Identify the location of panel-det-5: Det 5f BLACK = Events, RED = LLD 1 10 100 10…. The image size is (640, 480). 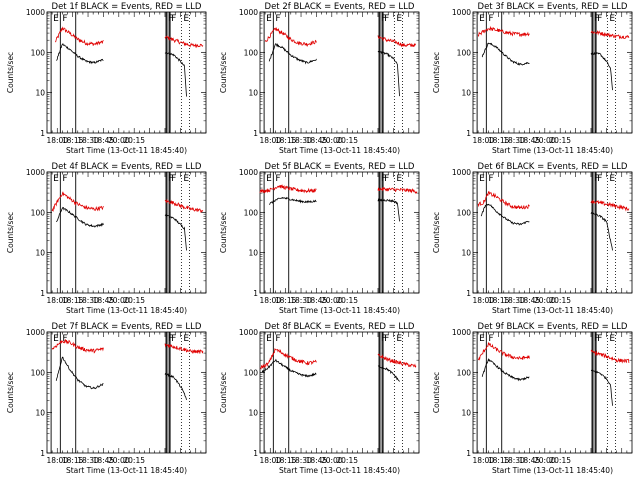
(319, 238).